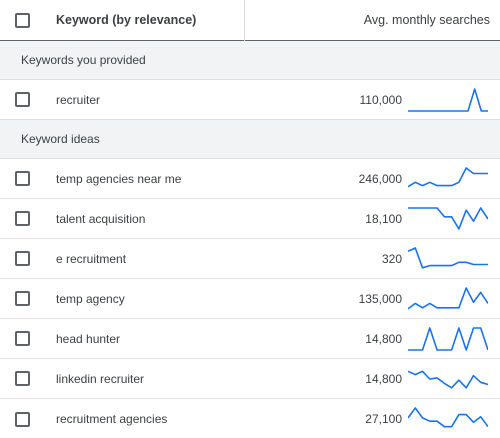 This screenshot has width=500, height=438. I want to click on searches-cell: 27,100, so click(383, 419).